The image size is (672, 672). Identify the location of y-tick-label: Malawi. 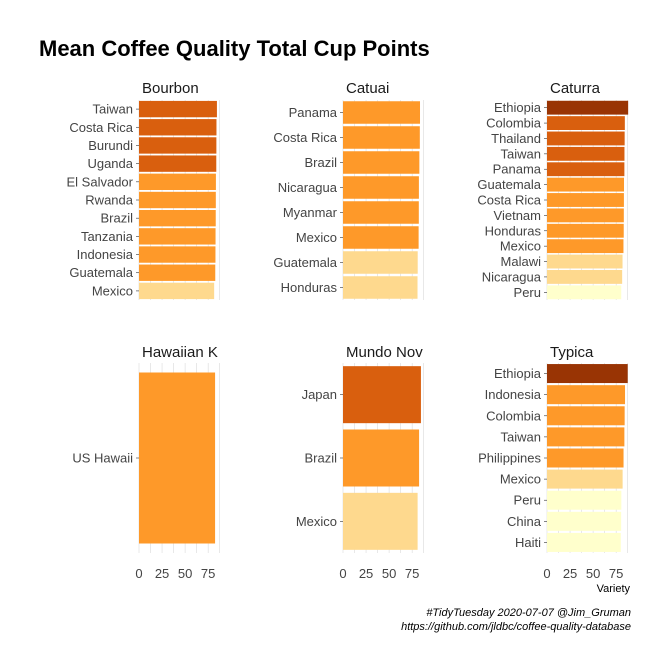
(521, 261).